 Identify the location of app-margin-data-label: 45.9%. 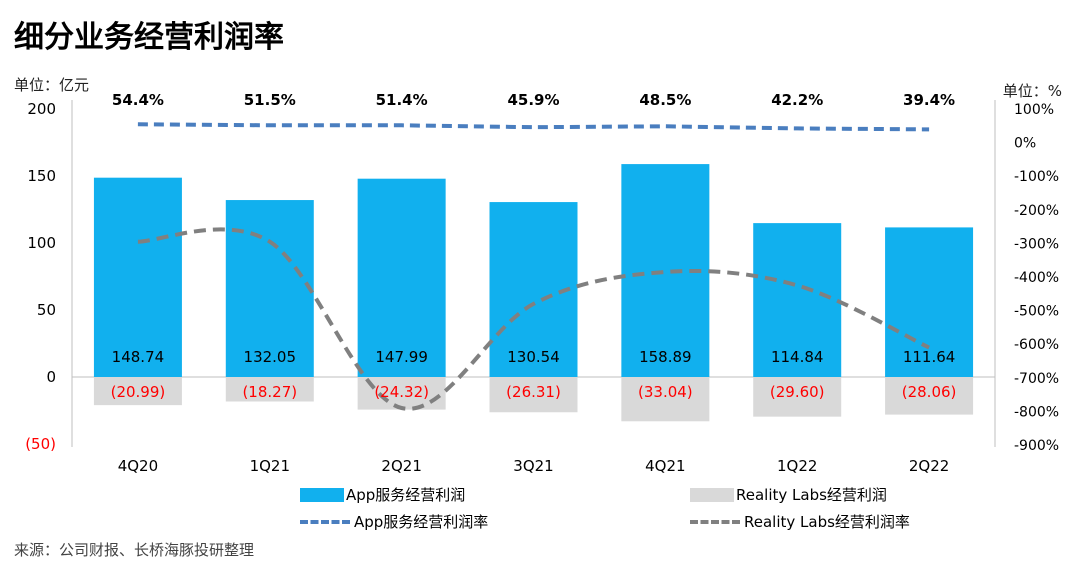
(533, 100).